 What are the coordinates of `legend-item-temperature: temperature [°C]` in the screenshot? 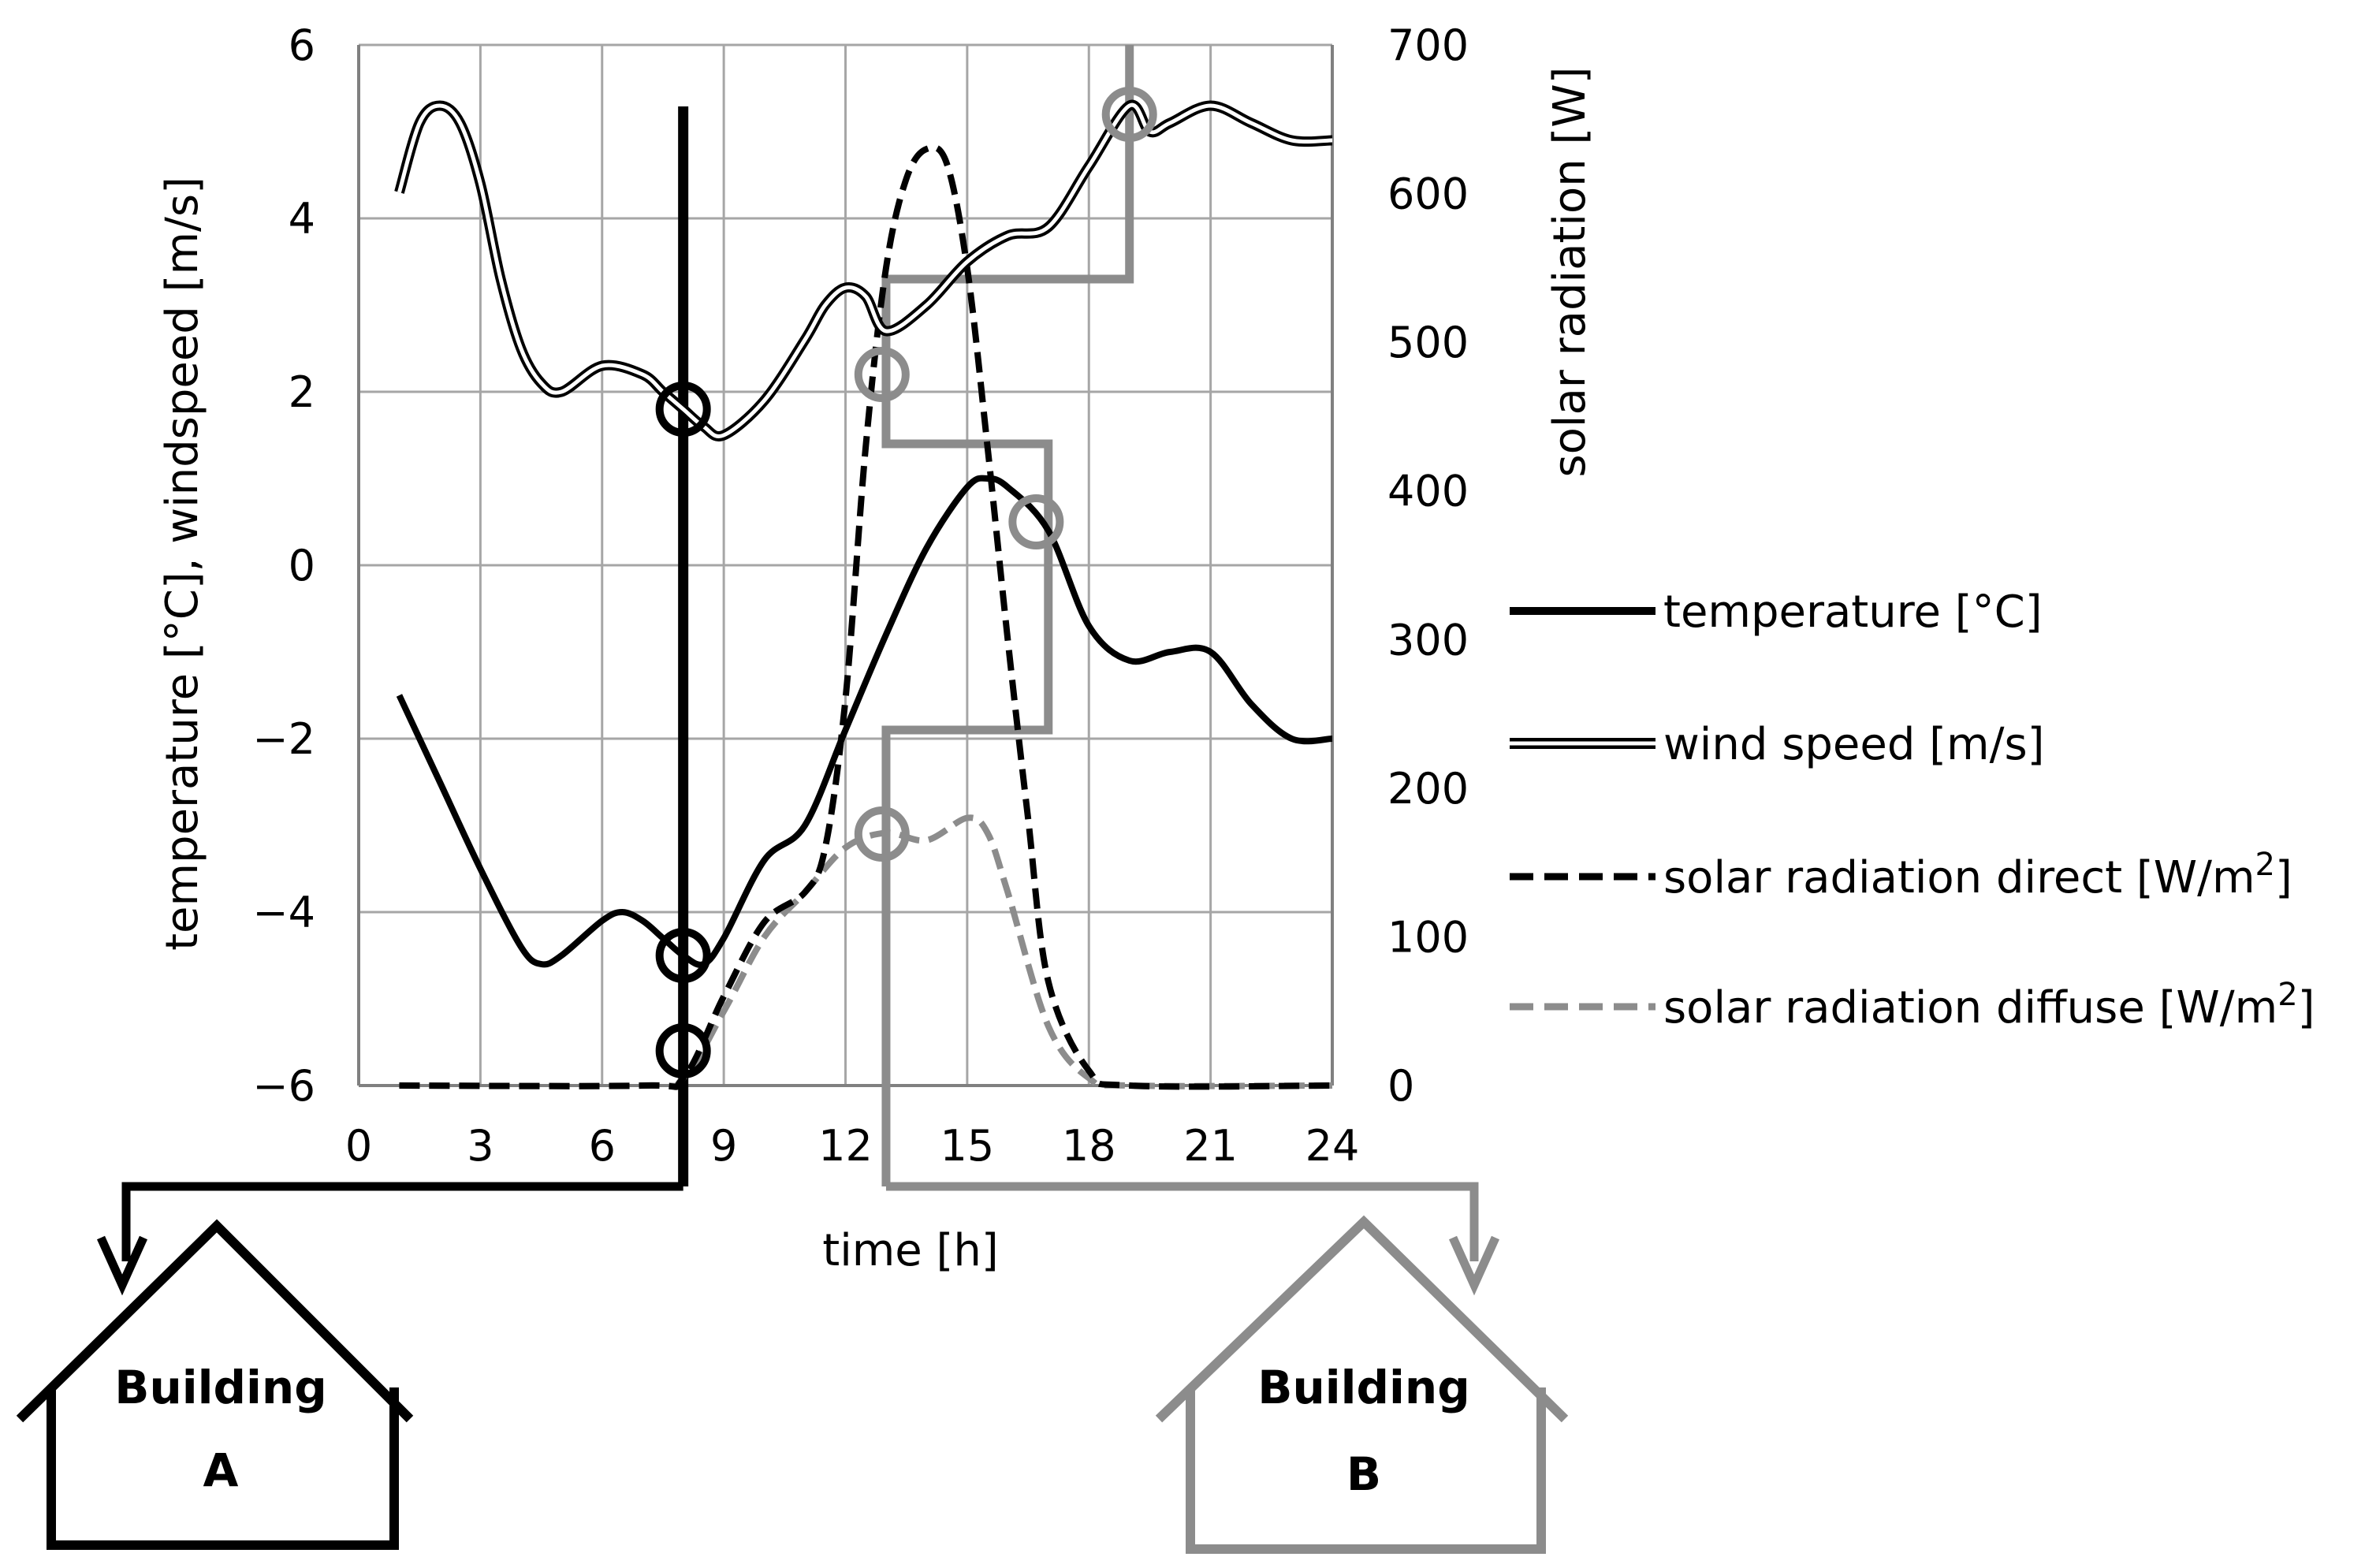 It's located at (1776, 612).